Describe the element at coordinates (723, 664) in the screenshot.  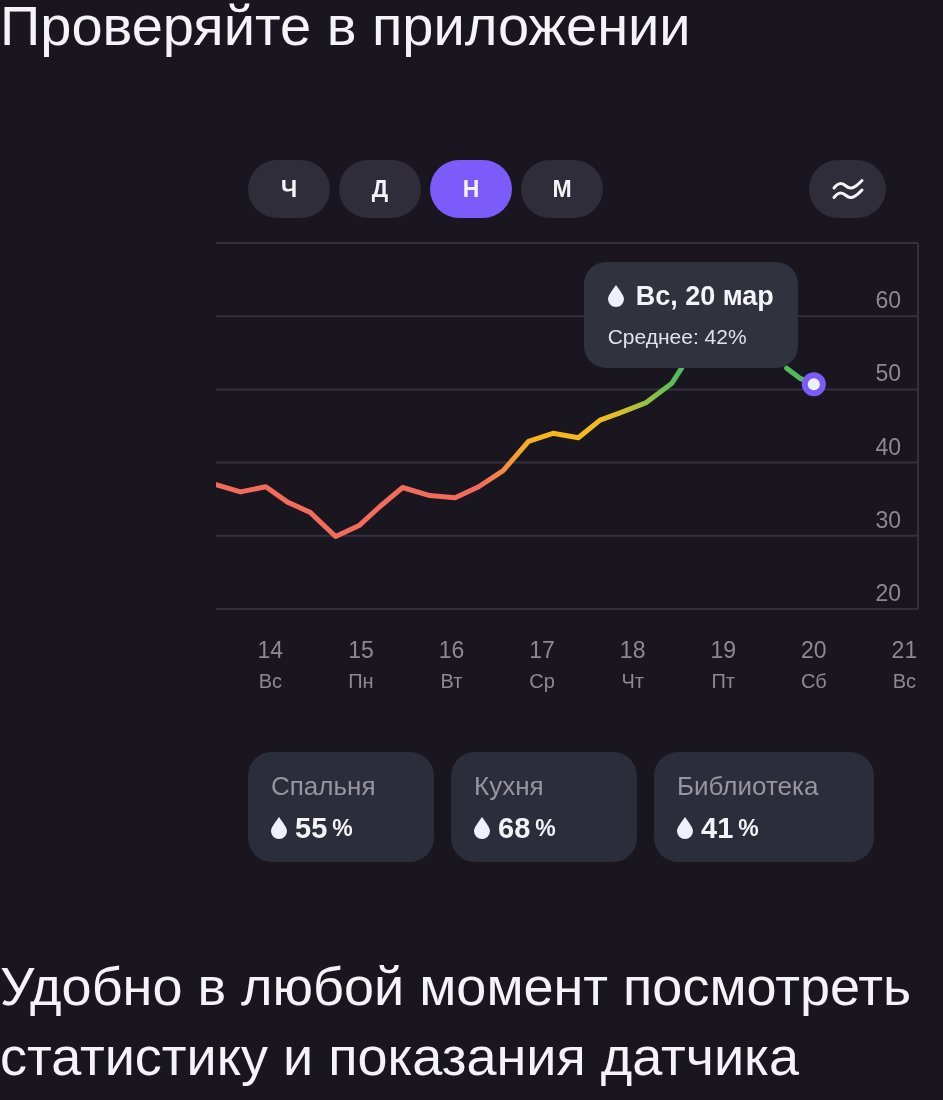
I see `x-tick-label: 19 Пт` at that location.